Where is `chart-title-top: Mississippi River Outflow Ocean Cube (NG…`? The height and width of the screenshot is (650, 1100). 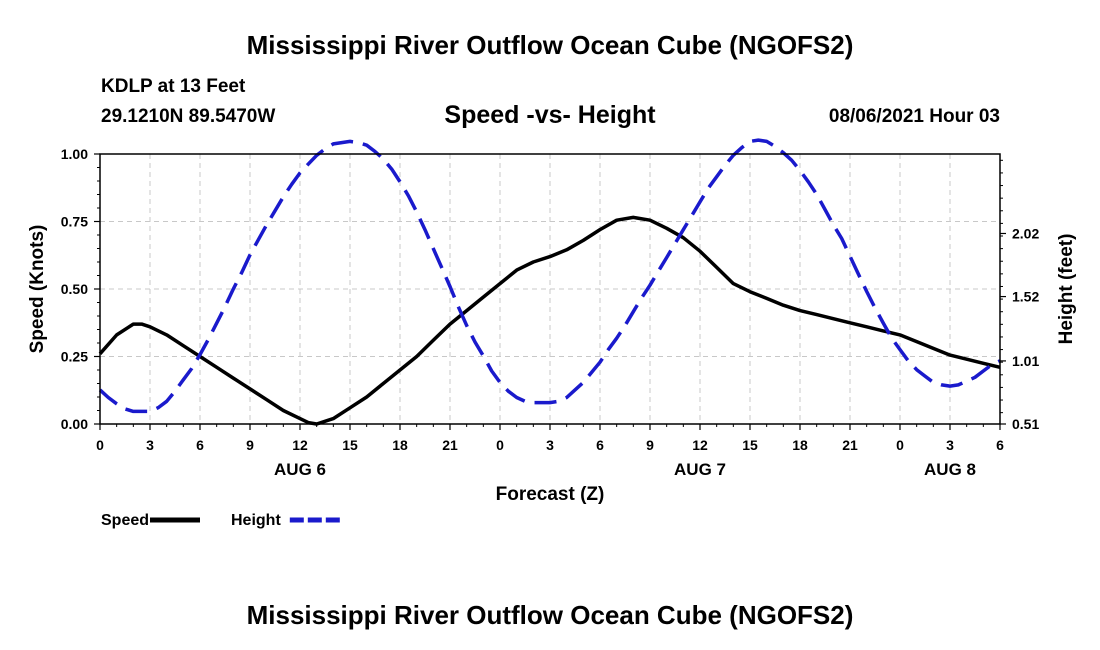 chart-title-top: Mississippi River Outflow Ocean Cube (NG… is located at coordinates (550, 45).